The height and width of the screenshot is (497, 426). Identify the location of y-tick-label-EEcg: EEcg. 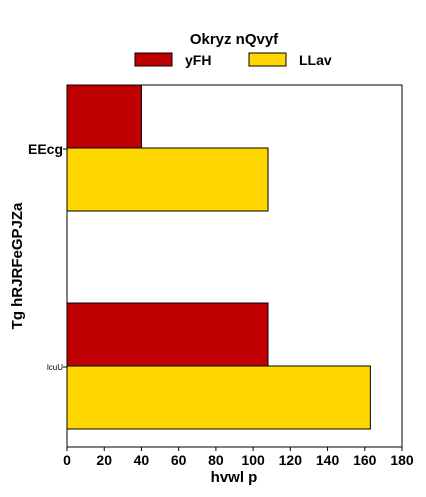
(45, 149).